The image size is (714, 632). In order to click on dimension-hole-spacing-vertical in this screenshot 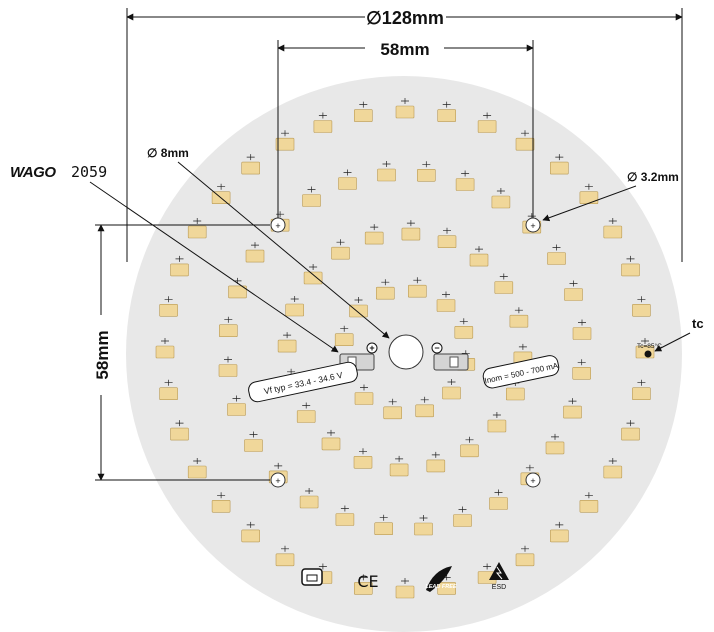, I will do `click(182, 352)`.